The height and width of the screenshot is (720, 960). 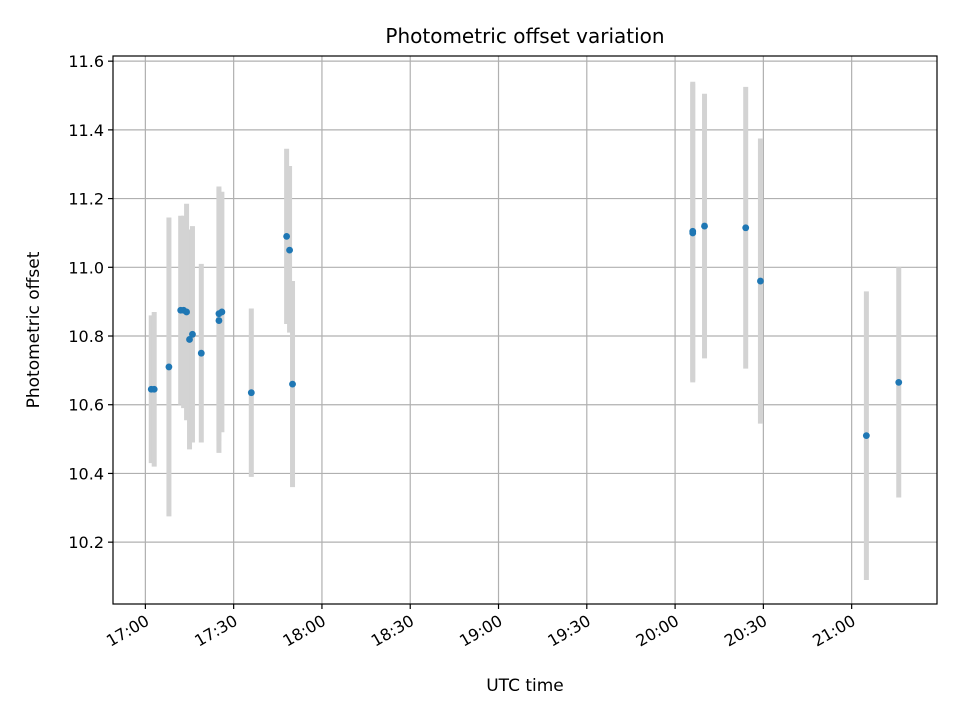 I want to click on x-axis-label: UTC time, so click(x=525, y=686).